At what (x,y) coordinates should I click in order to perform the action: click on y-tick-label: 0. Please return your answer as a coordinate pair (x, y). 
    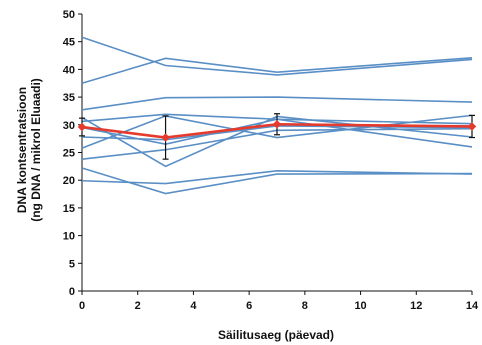
    Looking at the image, I should click on (72, 292).